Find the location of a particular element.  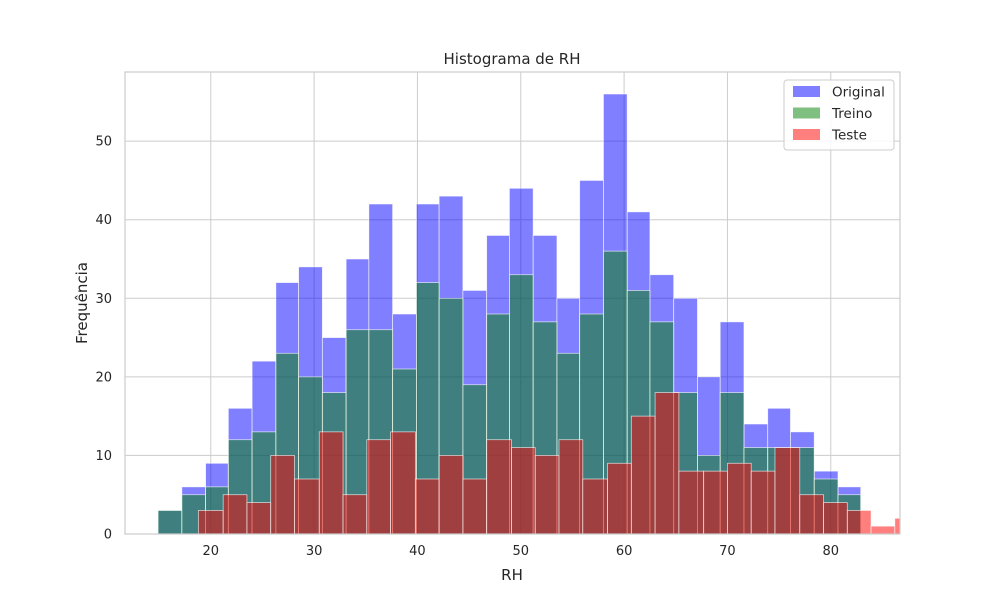

chart-title: Histograma de RH is located at coordinates (512, 59).